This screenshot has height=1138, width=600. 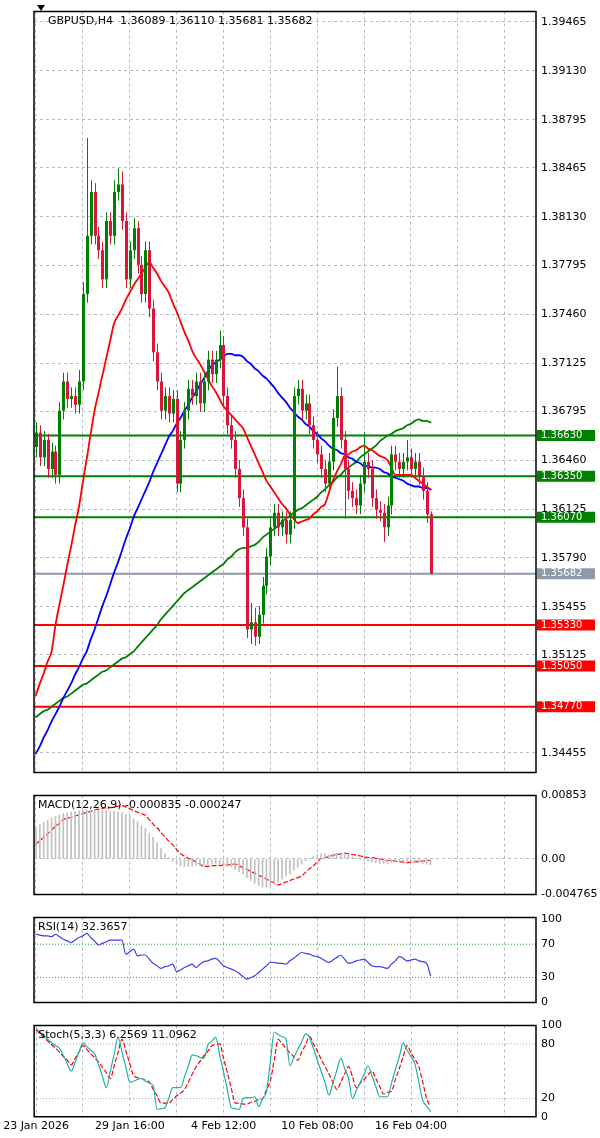 What do you see at coordinates (564, 557) in the screenshot?
I see `y-tick-label: 1.35790` at bounding box center [564, 557].